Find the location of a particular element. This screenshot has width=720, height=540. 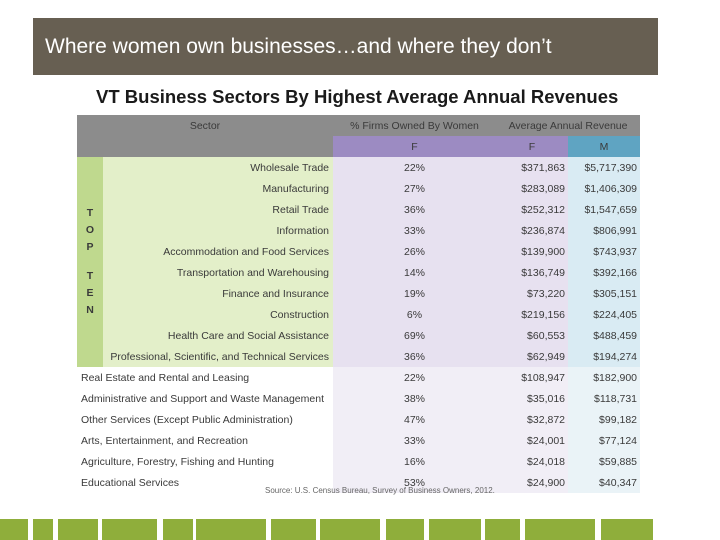

revenue-f-cell: $219,156 is located at coordinates (532, 314).